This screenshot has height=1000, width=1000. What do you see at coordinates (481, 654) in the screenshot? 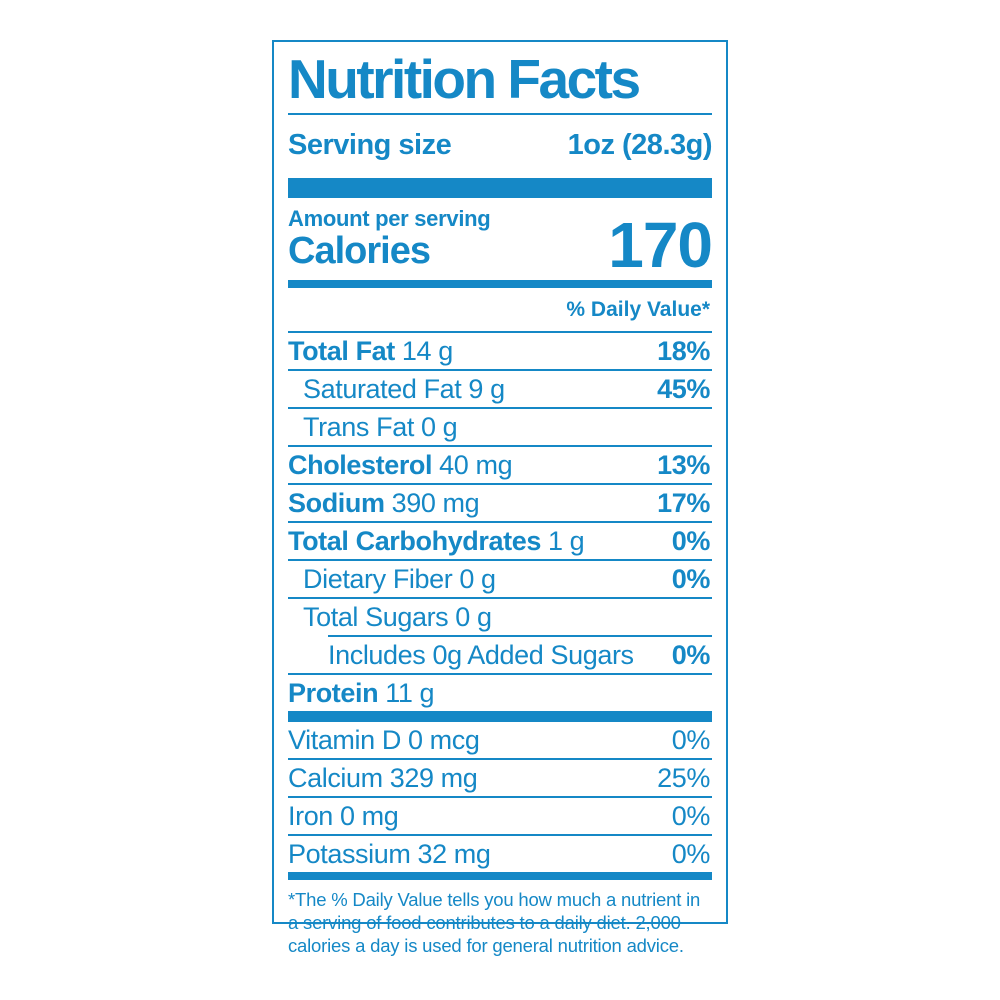
I see `nutrient-name: Includes 0g Added Sugars` at bounding box center [481, 654].